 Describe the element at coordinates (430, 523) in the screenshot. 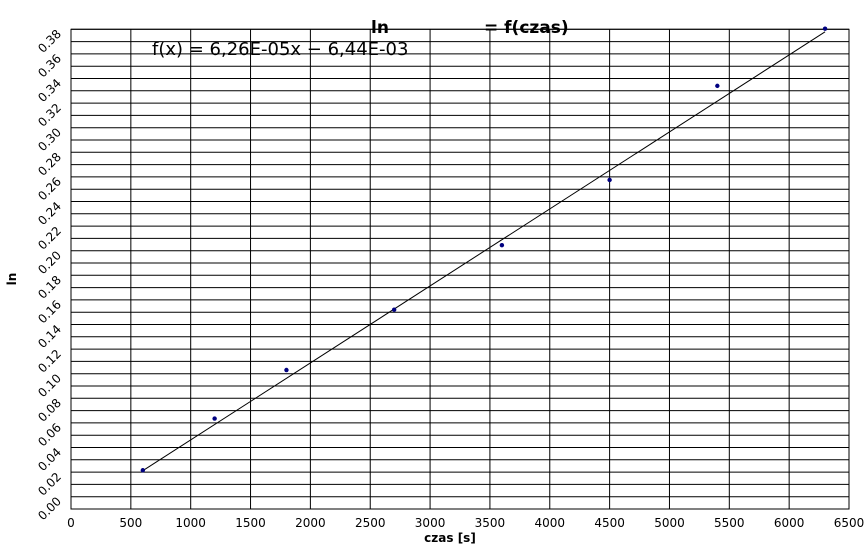

I see `x-tick-label: 3000` at that location.